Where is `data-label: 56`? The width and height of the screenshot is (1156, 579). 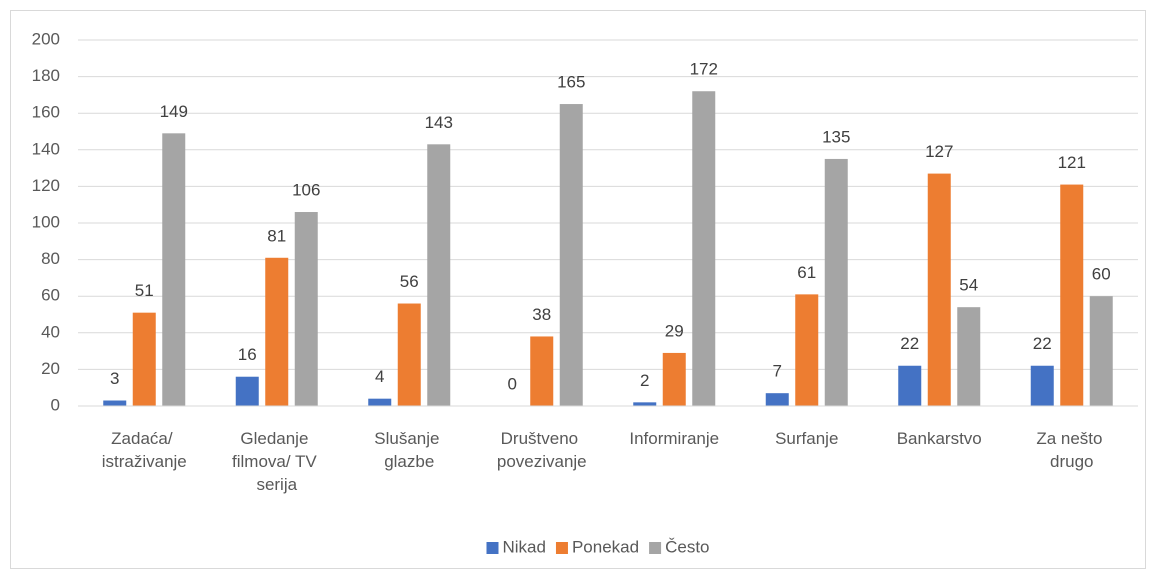
data-label: 56 is located at coordinates (409, 281).